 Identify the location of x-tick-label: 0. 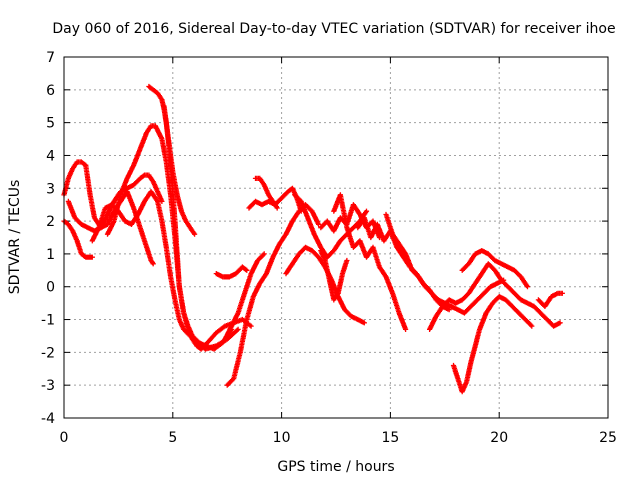
(64, 438).